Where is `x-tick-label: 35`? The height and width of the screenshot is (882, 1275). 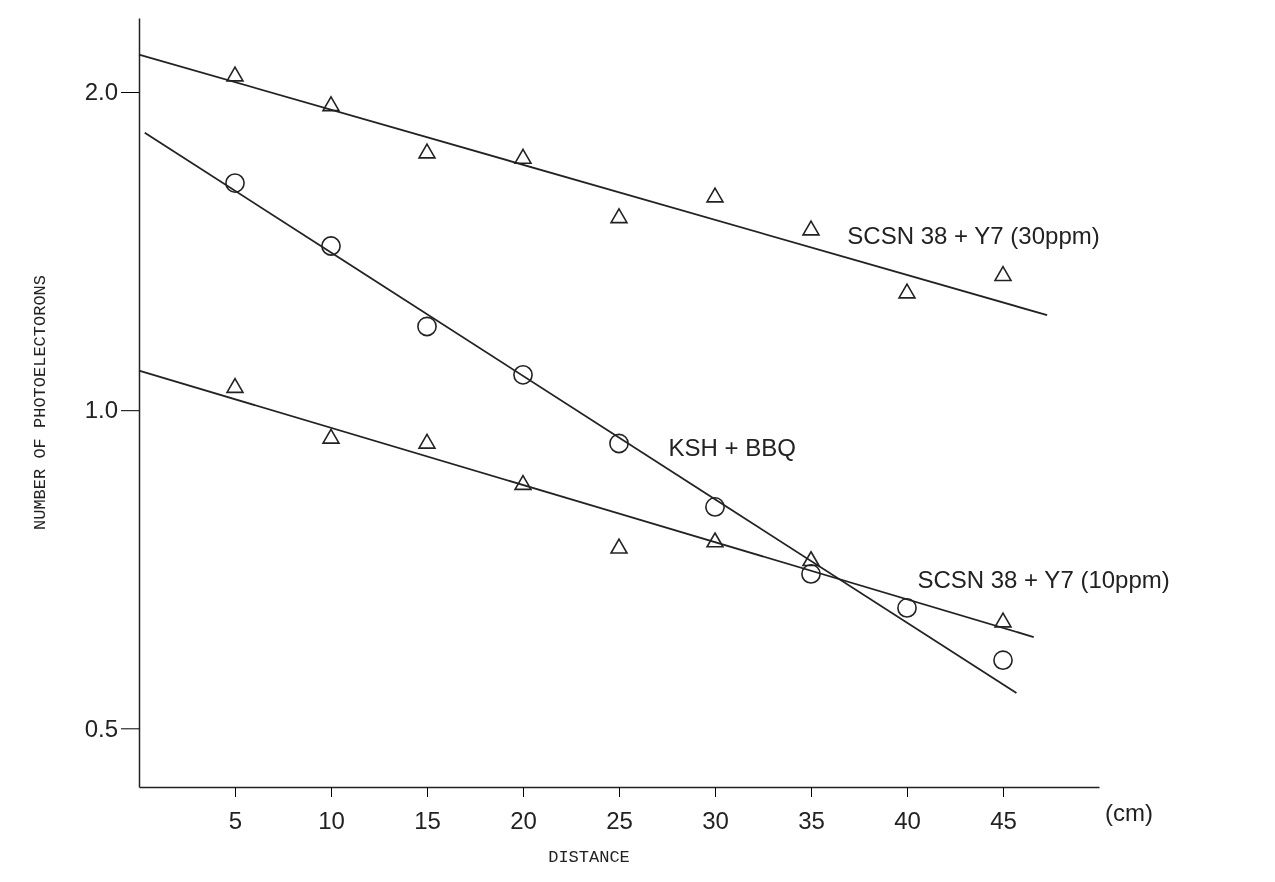
x-tick-label: 35 is located at coordinates (811, 820).